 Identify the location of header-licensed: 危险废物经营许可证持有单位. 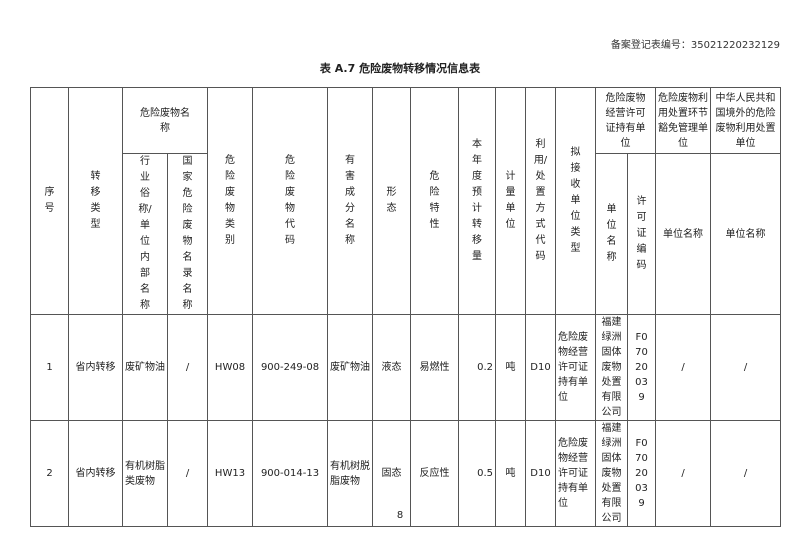
(625, 120).